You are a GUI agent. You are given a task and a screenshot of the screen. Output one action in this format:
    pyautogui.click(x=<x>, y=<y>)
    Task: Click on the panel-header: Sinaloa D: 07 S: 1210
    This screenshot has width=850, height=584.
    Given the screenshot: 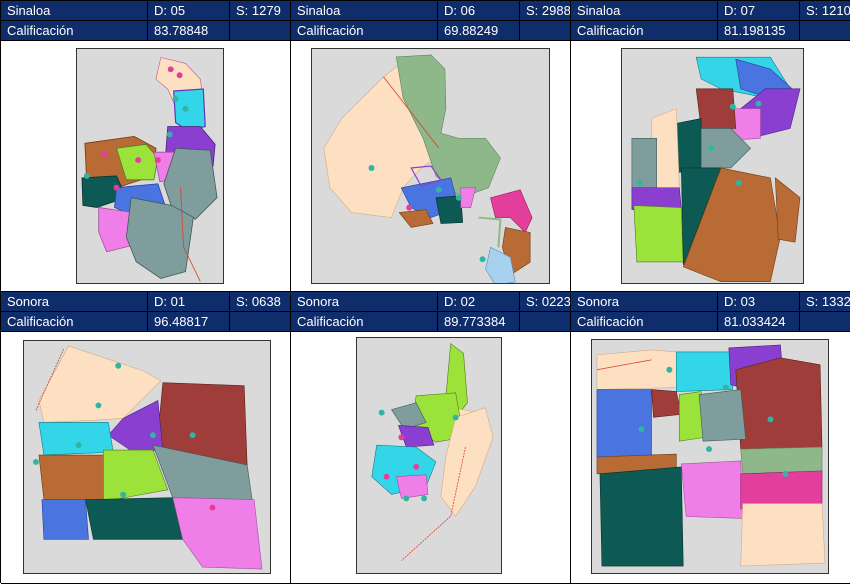 What is the action you would take?
    pyautogui.click(x=710, y=11)
    